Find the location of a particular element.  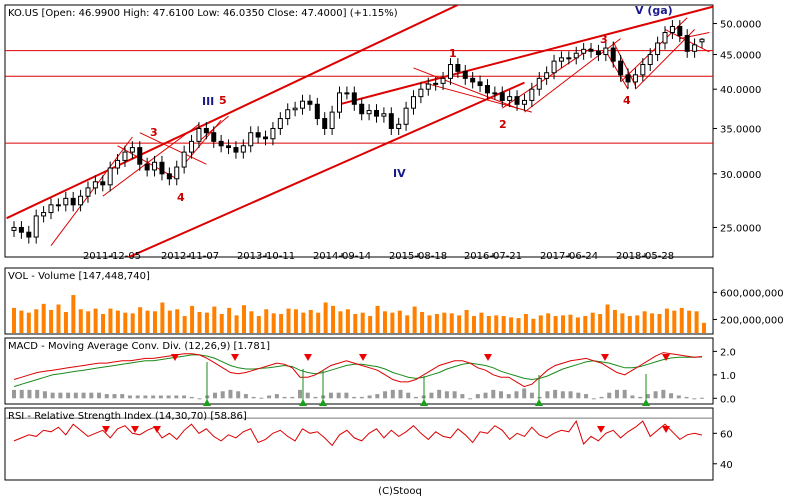

macd-histogram is located at coordinates (358, 394).